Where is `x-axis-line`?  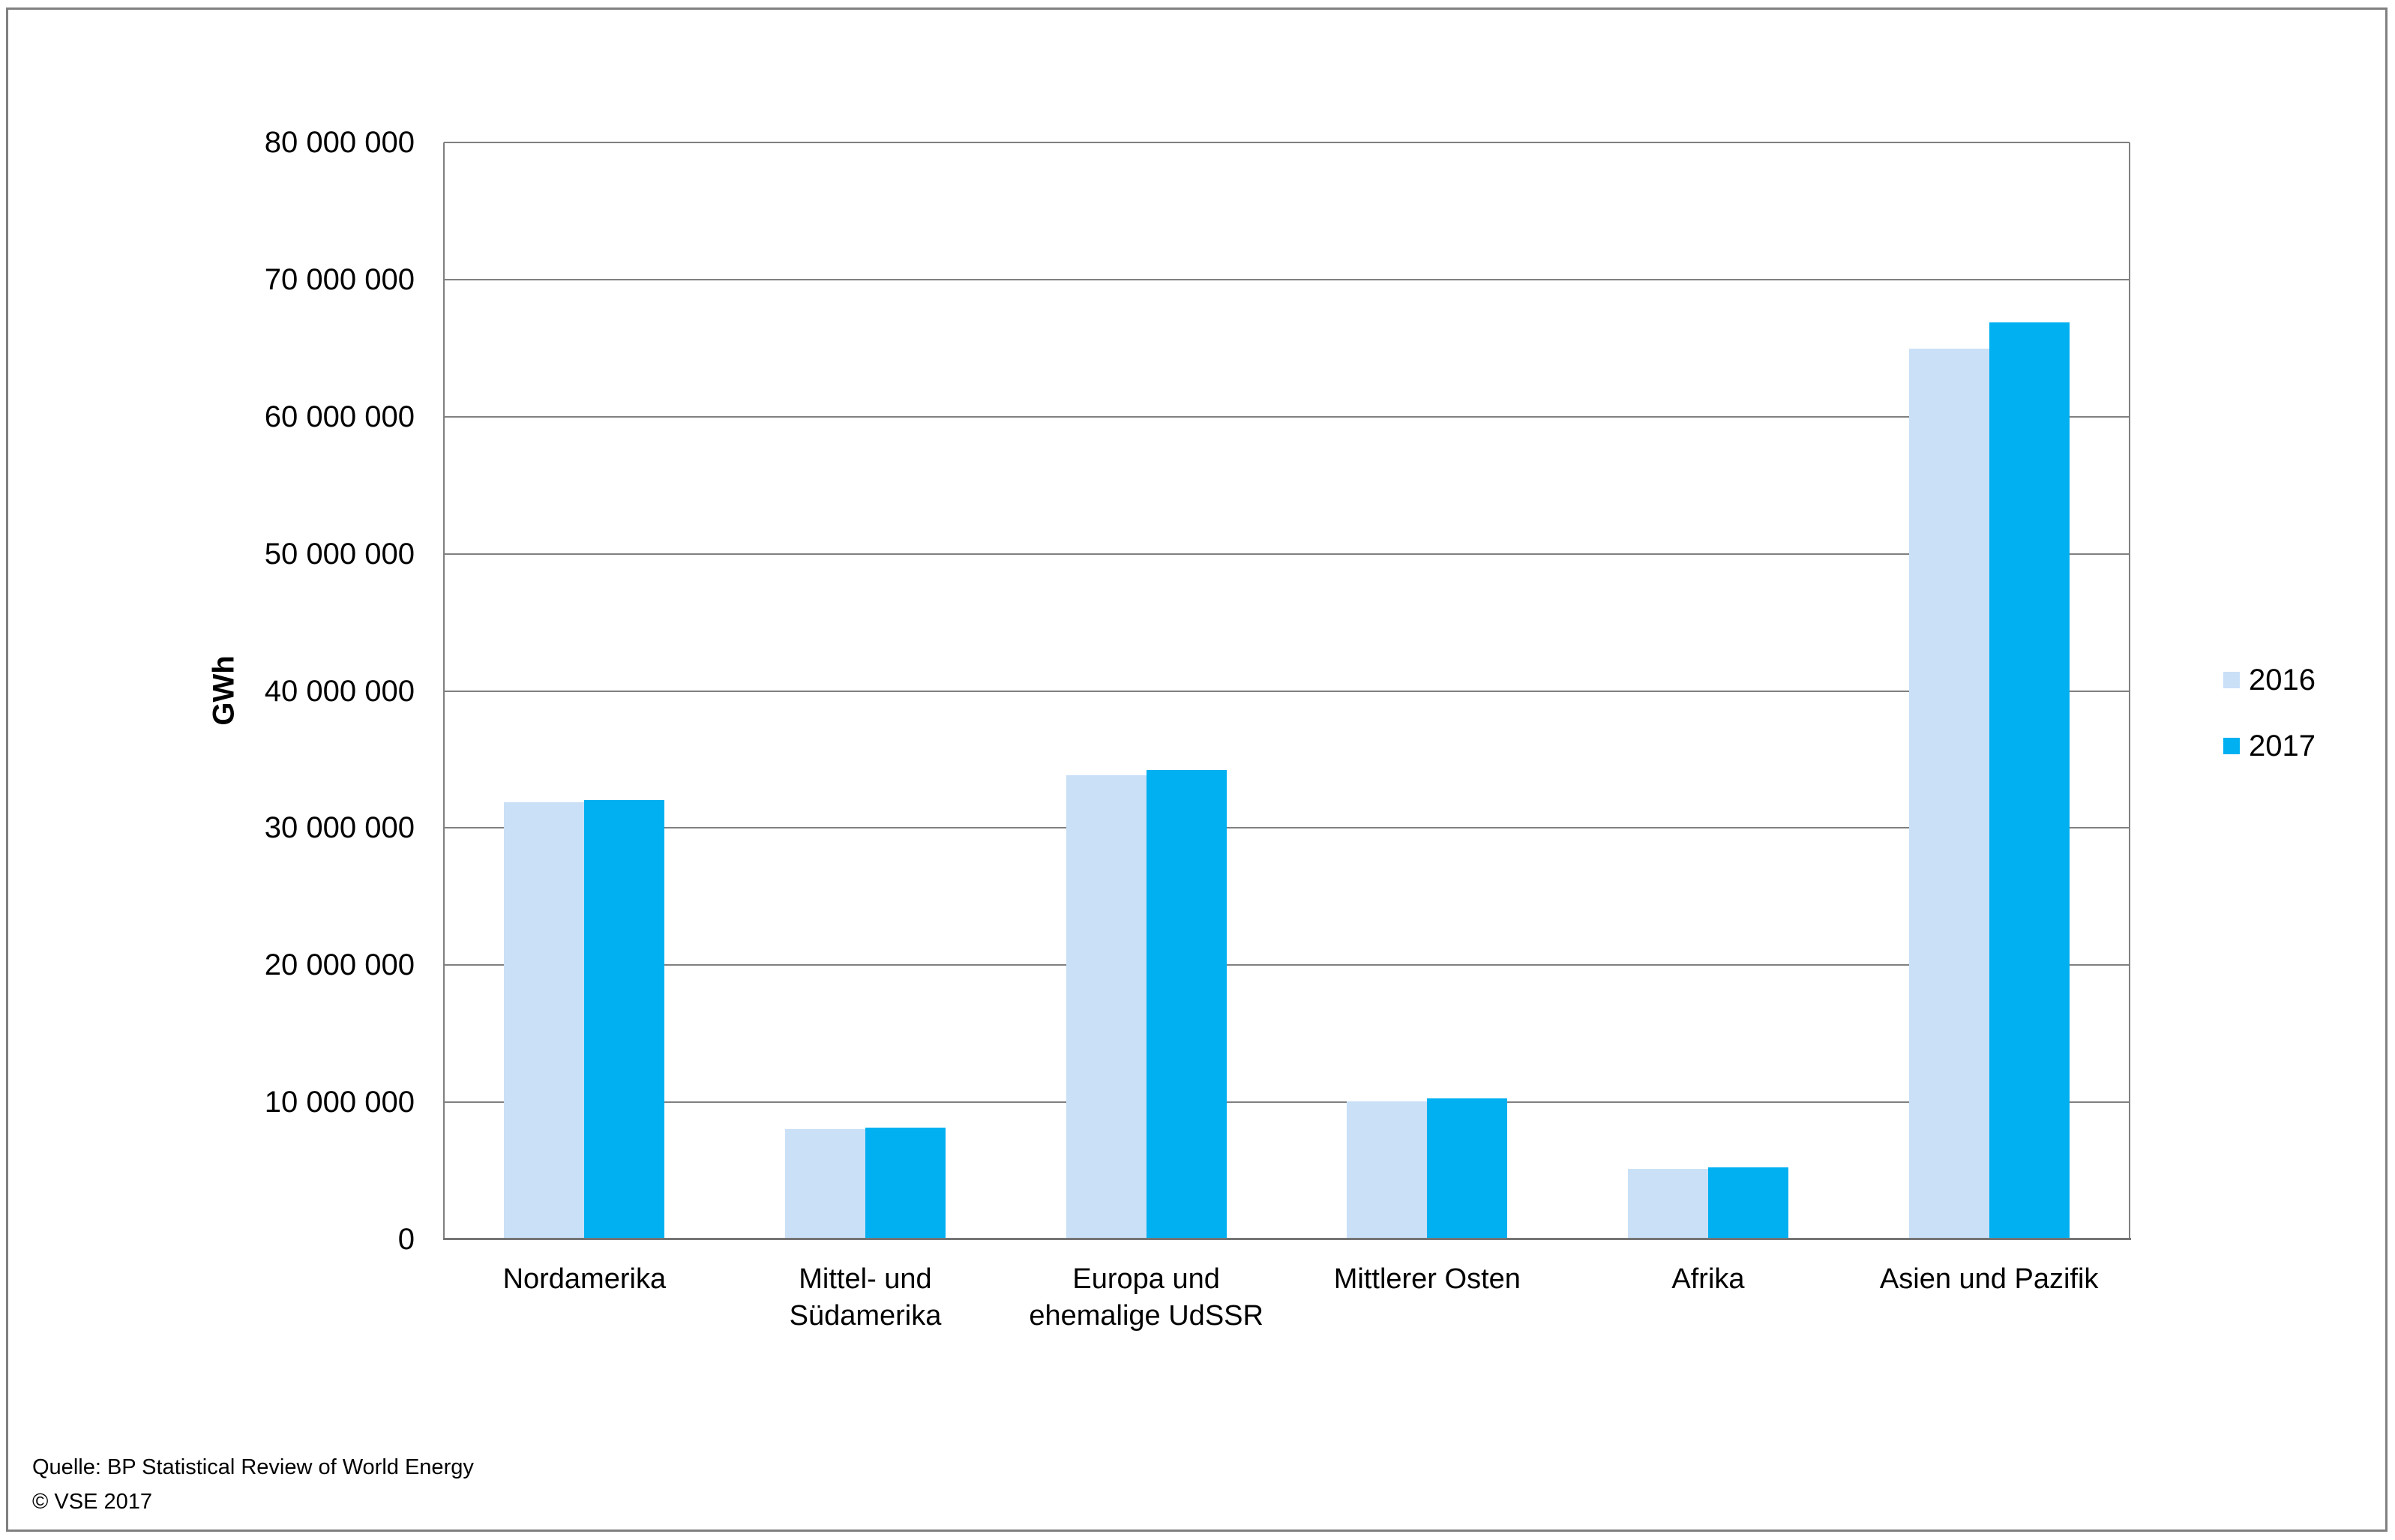
x-axis-line is located at coordinates (1287, 1239).